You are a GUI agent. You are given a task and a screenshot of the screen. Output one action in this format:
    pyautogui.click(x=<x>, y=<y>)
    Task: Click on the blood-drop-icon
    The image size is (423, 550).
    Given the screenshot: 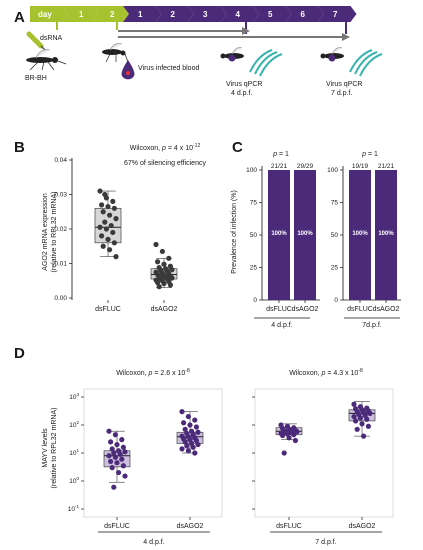 What is the action you would take?
    pyautogui.click(x=128, y=70)
    